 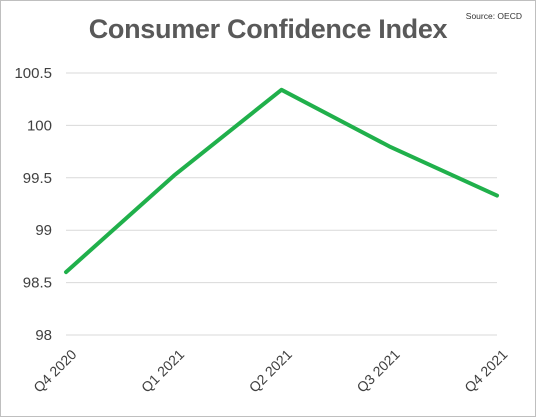 I want to click on y-tick-label: 99, so click(x=43, y=230).